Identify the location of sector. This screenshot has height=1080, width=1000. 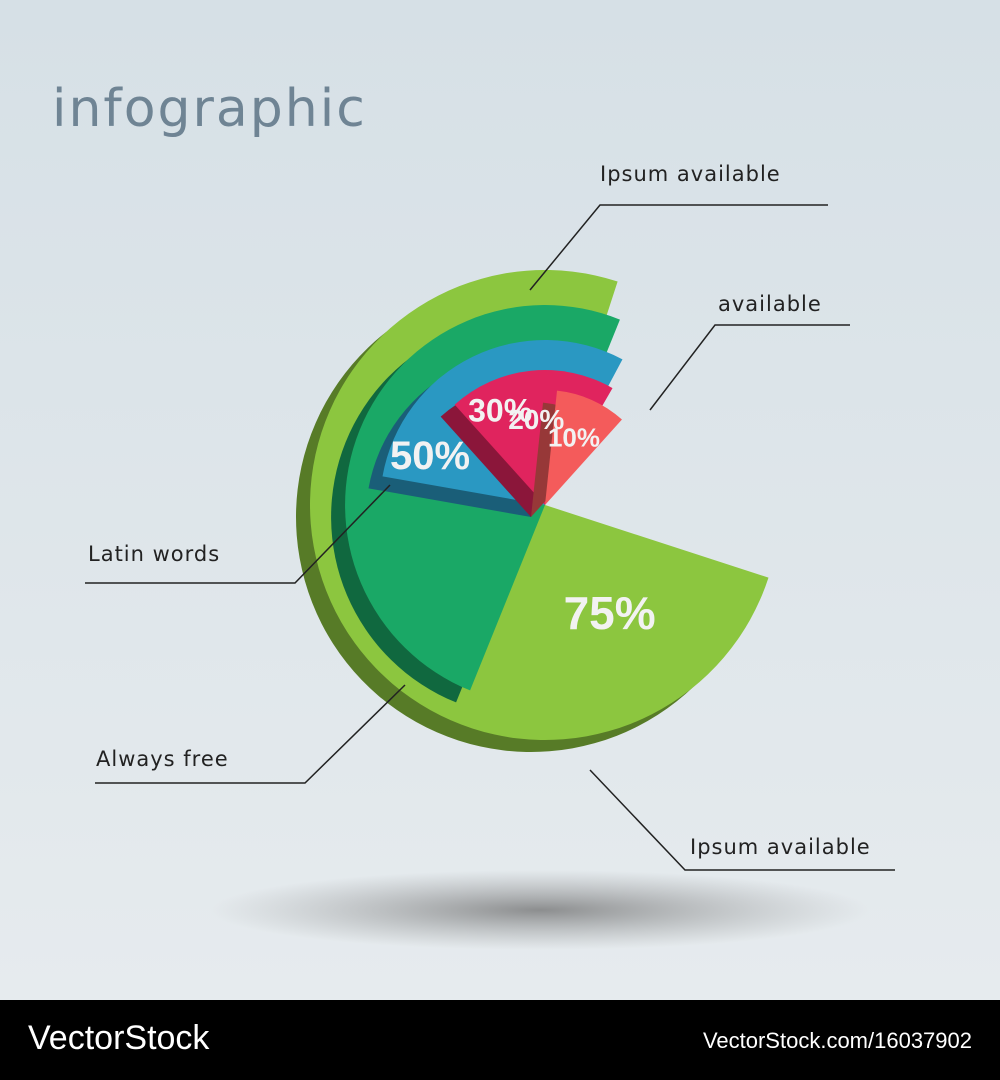
(583, 447).